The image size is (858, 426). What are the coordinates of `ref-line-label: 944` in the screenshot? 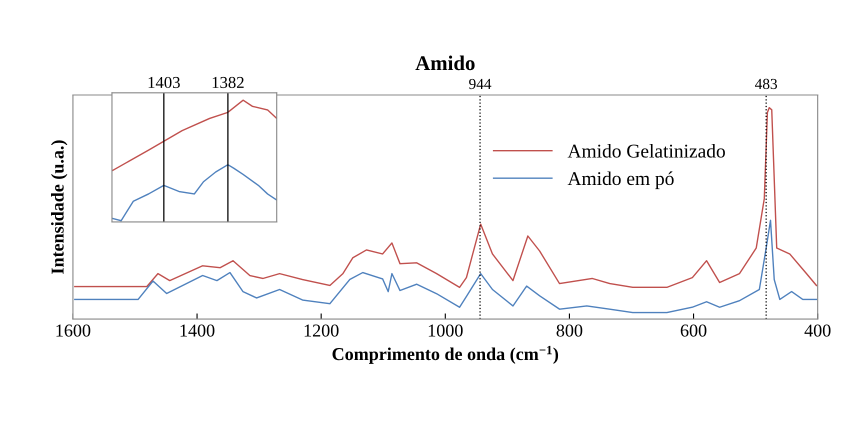 It's located at (480, 84).